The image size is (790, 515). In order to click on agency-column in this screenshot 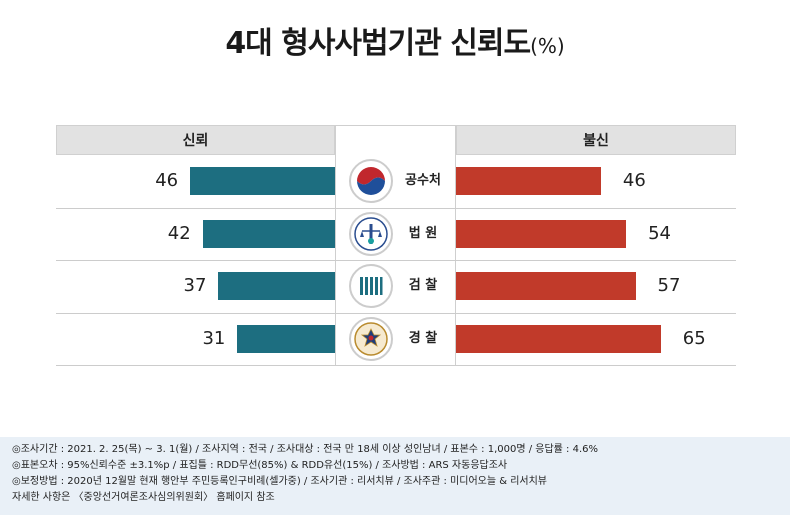, I will do `click(395, 245)`.